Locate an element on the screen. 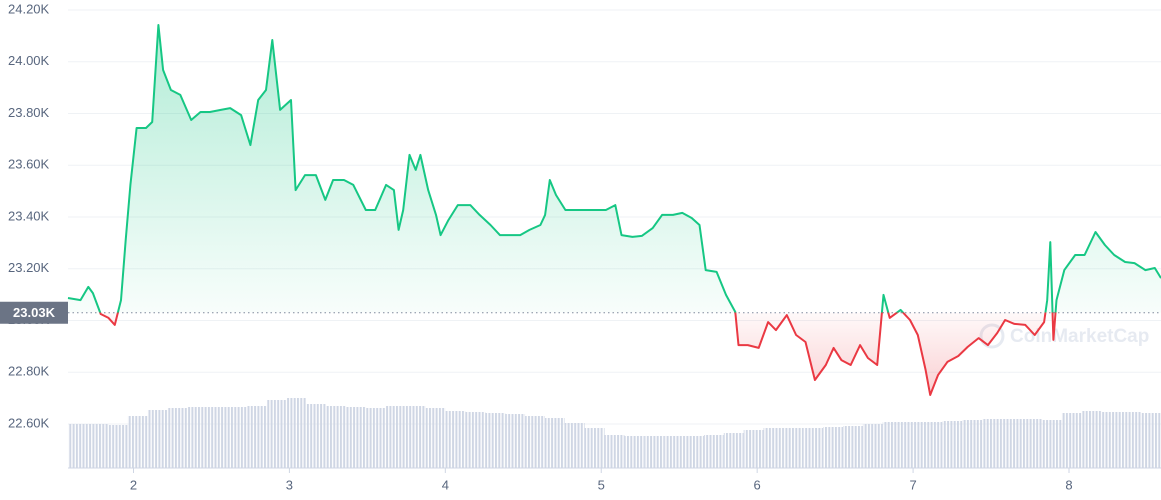 The height and width of the screenshot is (500, 1161). baseline-label-box is located at coordinates (34, 312).